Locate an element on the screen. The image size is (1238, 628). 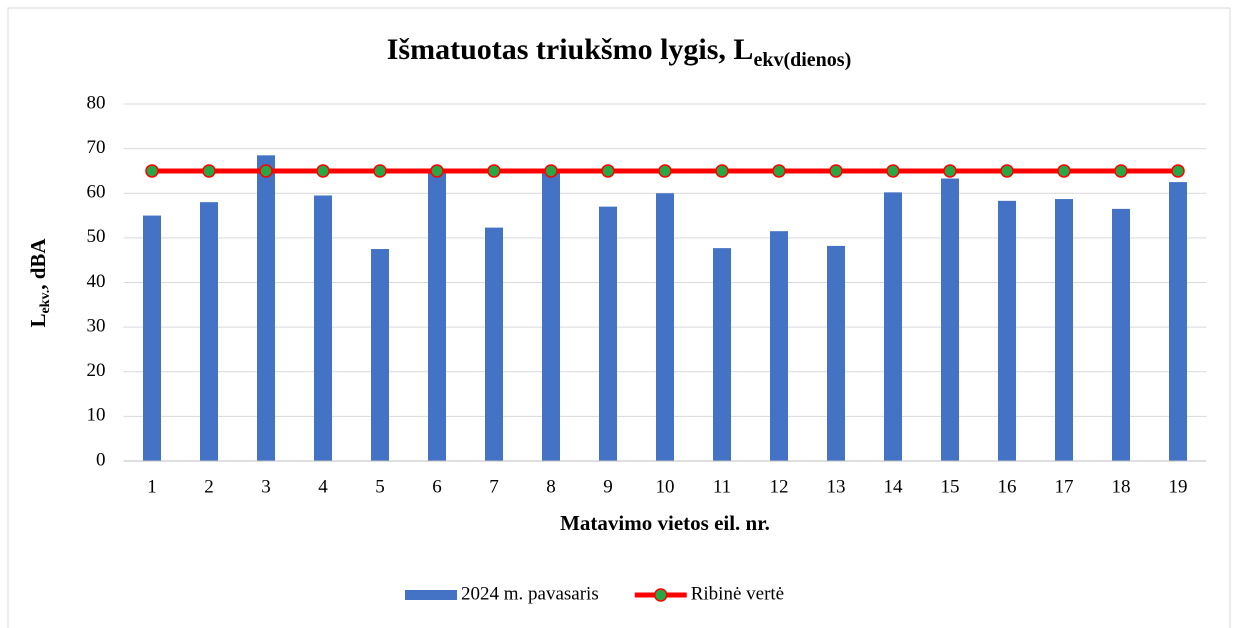
title-subscript: ekv(dienos) is located at coordinates (802, 60).